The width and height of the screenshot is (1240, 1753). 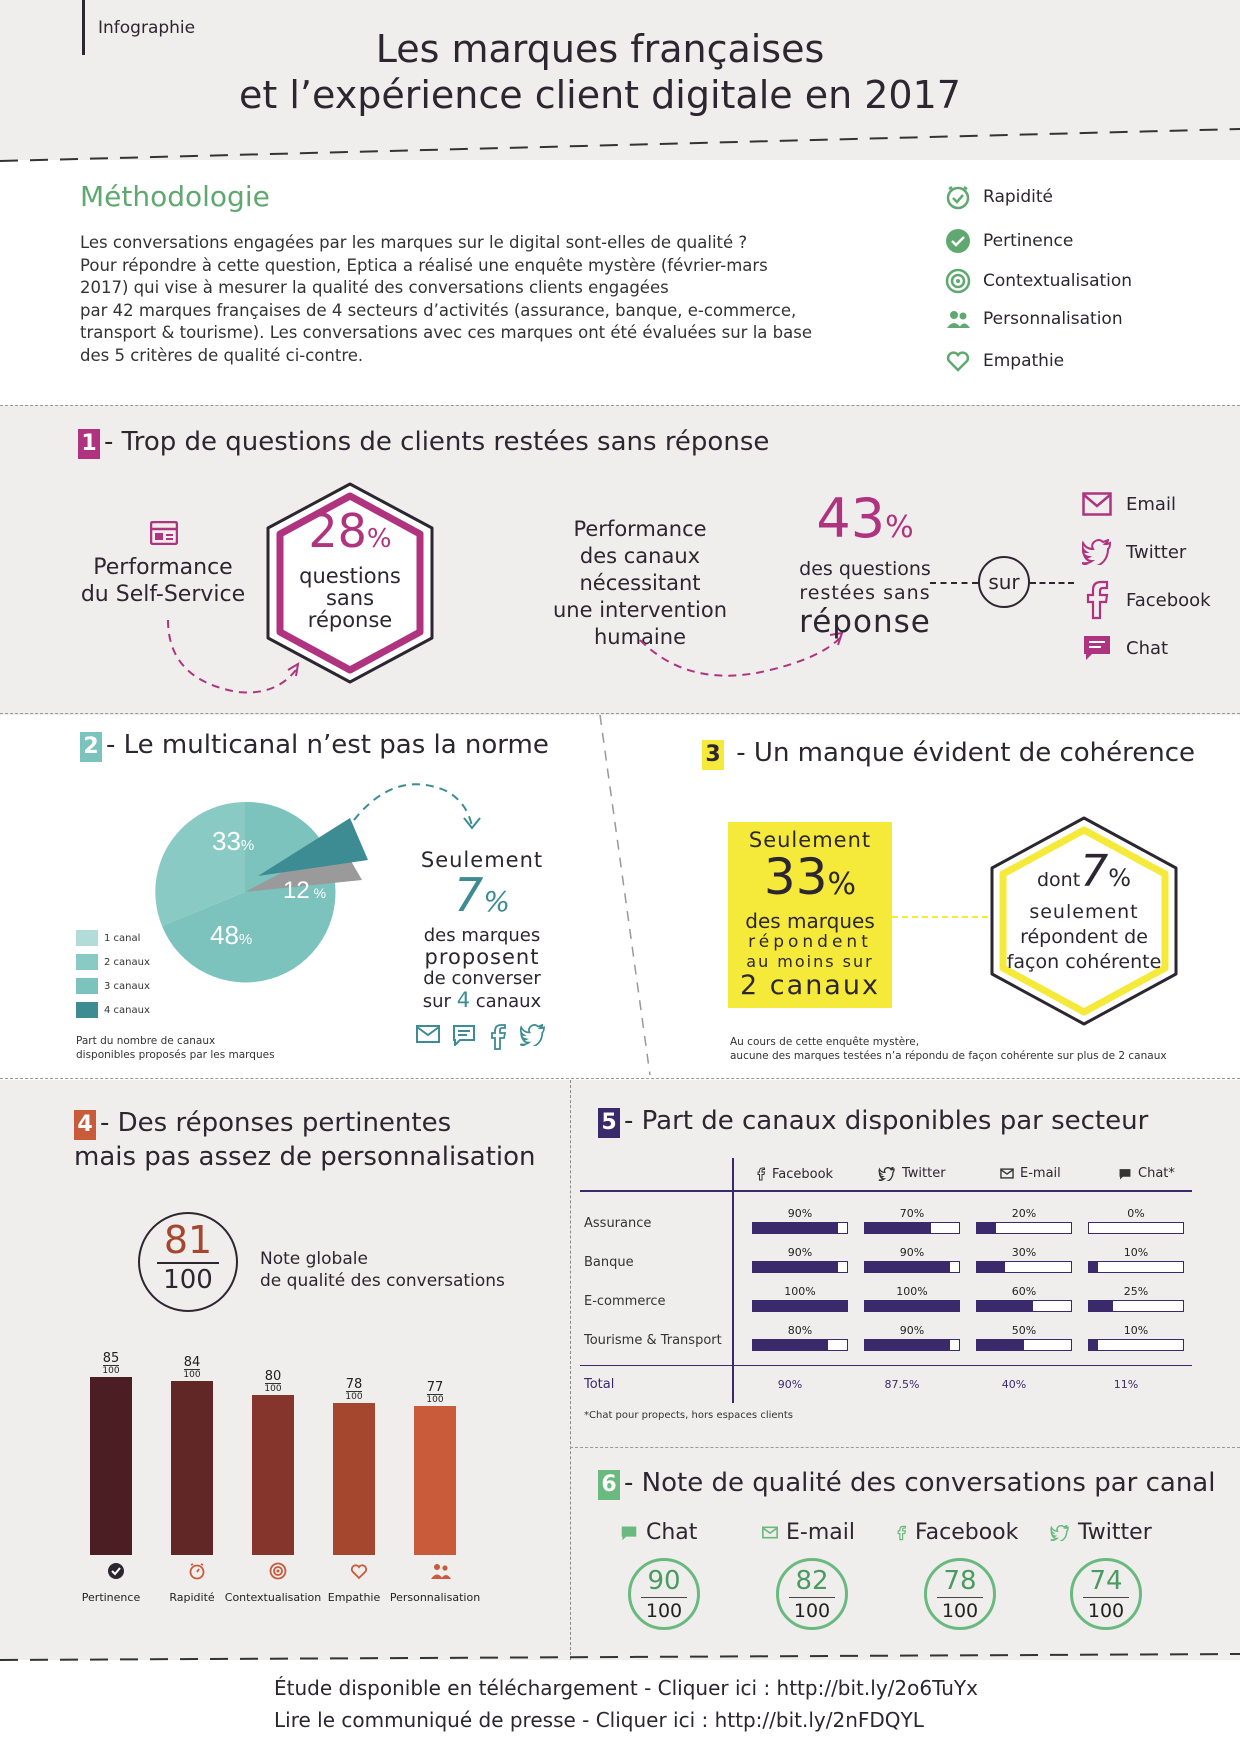 I want to click on hex28-line1: questions, so click(x=350, y=576).